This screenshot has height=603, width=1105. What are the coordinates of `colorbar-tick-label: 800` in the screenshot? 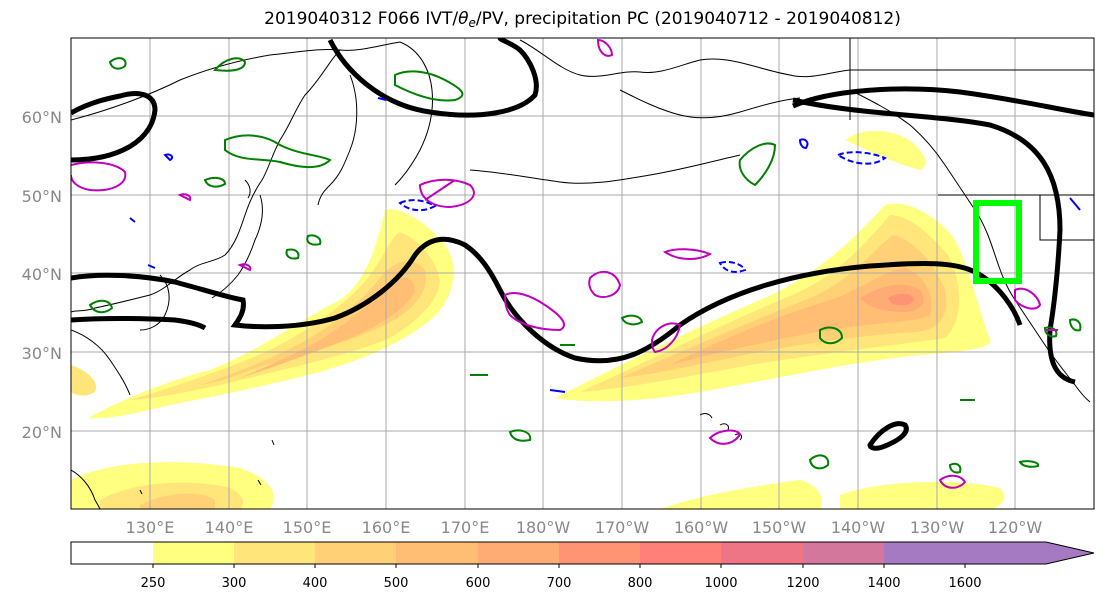 It's located at (640, 583).